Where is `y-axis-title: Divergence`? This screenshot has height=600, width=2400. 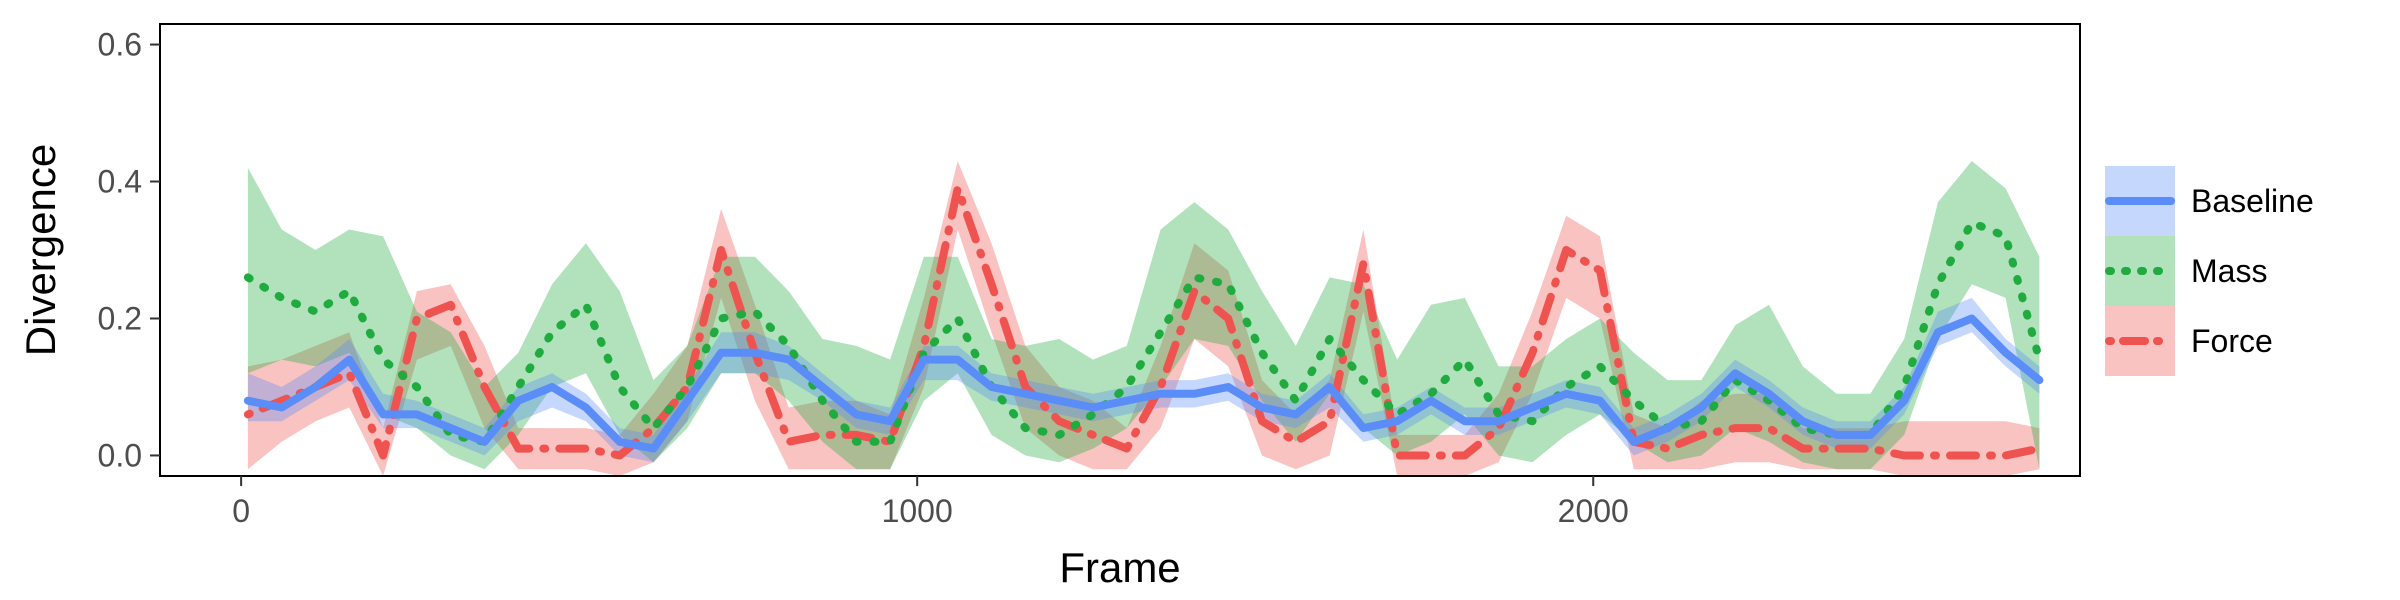
y-axis-title: Divergence is located at coordinates (40, 250).